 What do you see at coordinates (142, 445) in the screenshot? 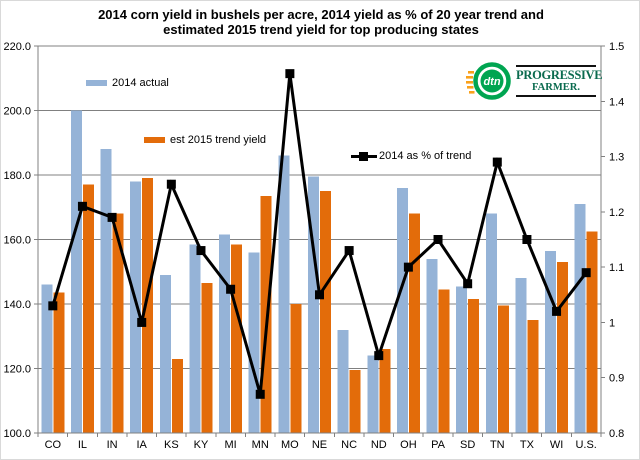
I see `x-label-IA: IA` at bounding box center [142, 445].